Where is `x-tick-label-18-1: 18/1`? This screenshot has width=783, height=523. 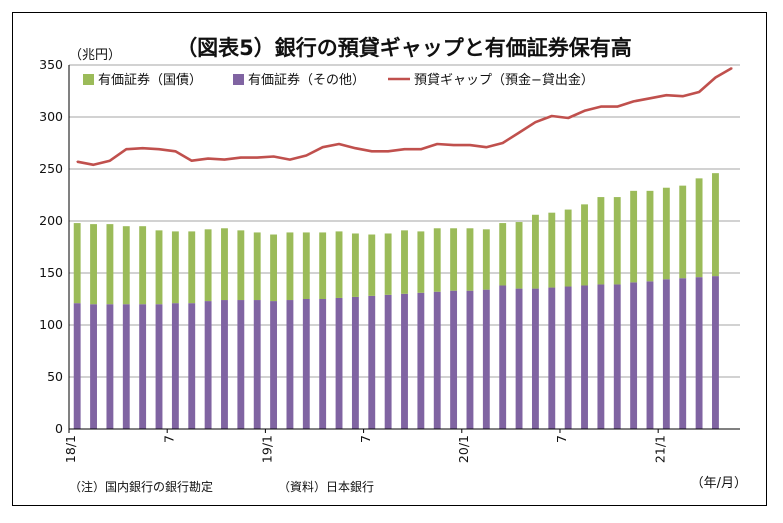 x-tick-label-18-1: 18/1 is located at coordinates (70, 449).